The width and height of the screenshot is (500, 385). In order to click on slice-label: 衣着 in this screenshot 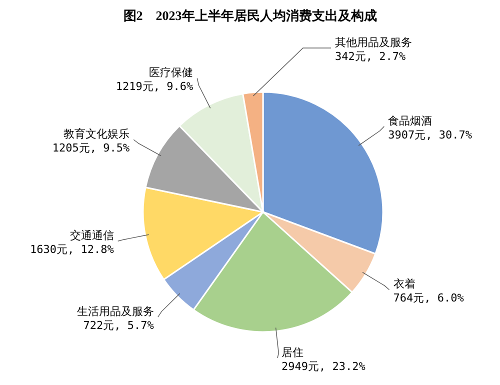, I will do `click(404, 284)`.